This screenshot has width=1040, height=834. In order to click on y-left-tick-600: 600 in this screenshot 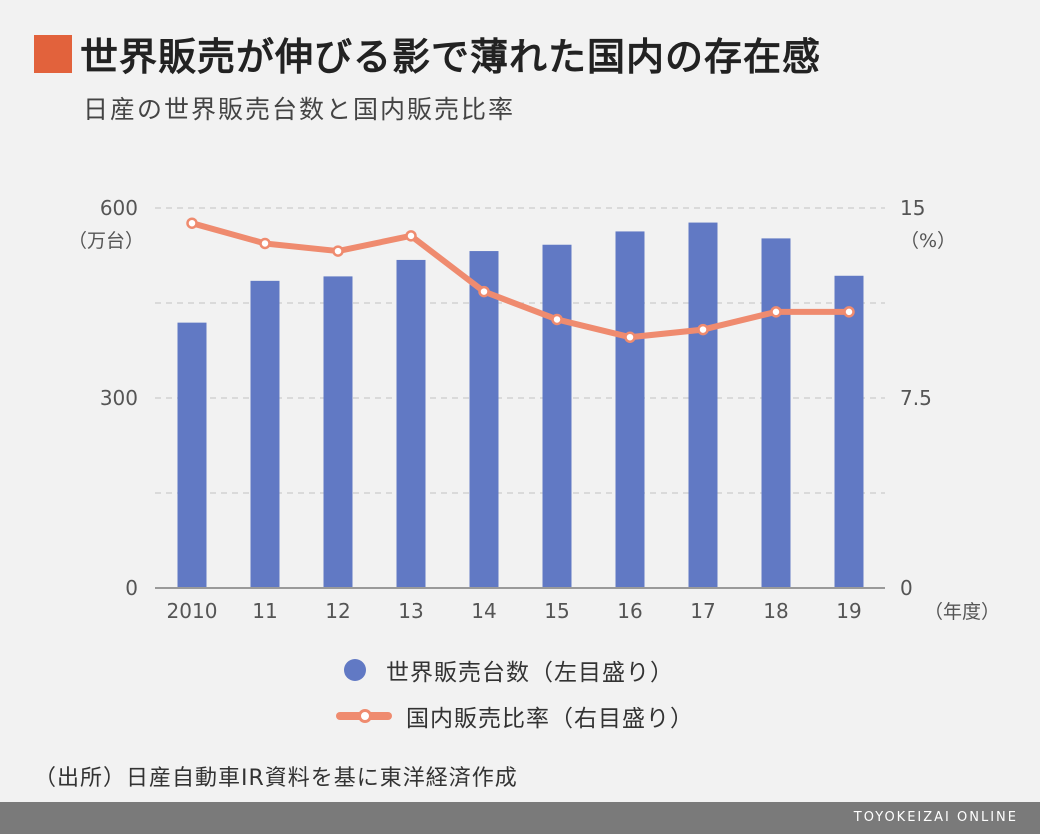, I will do `click(119, 208)`.